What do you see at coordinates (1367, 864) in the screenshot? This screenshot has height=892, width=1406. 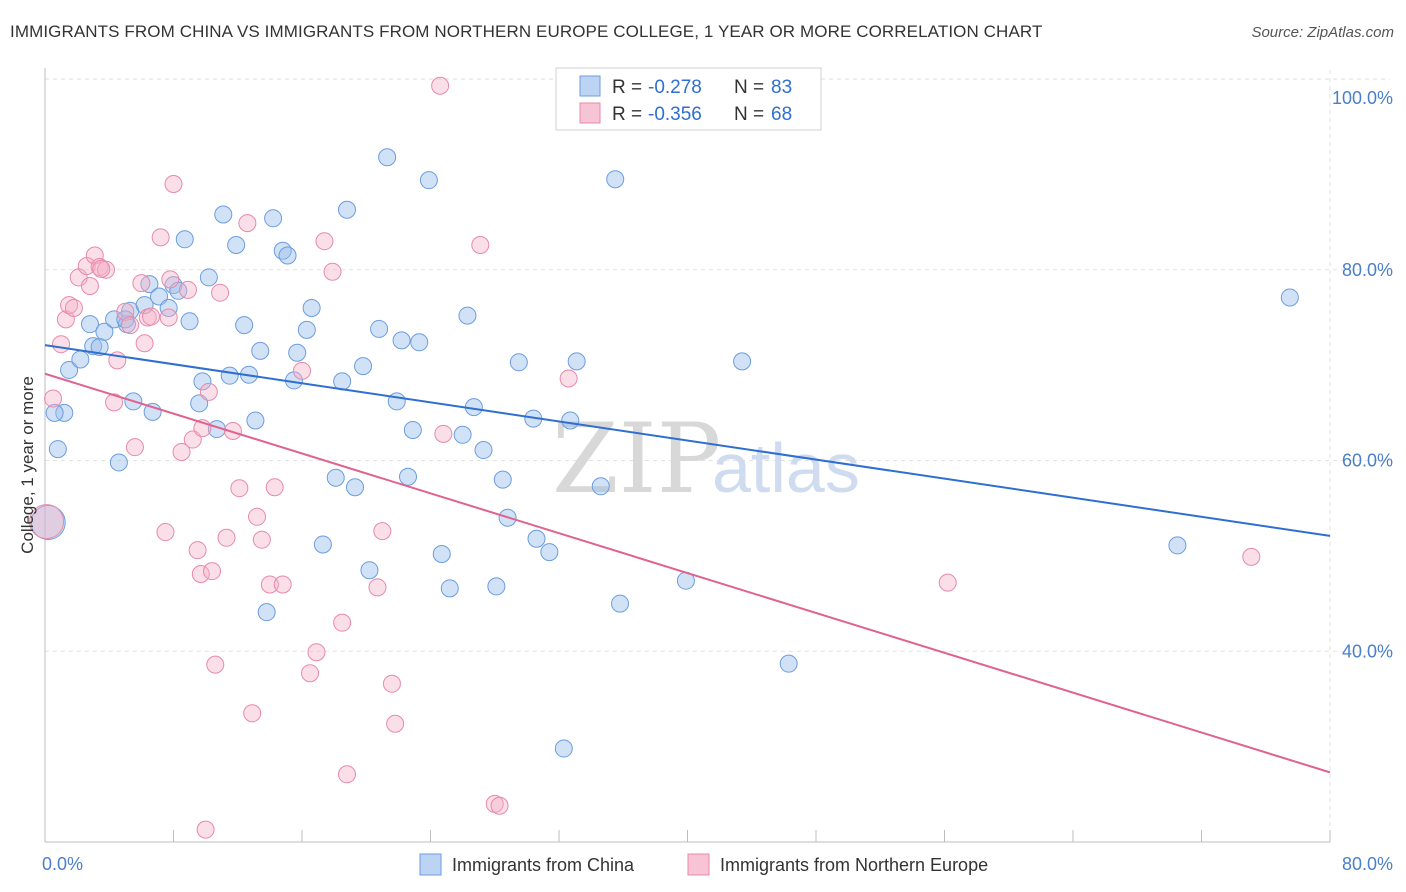 I see `x-tick-label-1: 80.0%` at bounding box center [1367, 864].